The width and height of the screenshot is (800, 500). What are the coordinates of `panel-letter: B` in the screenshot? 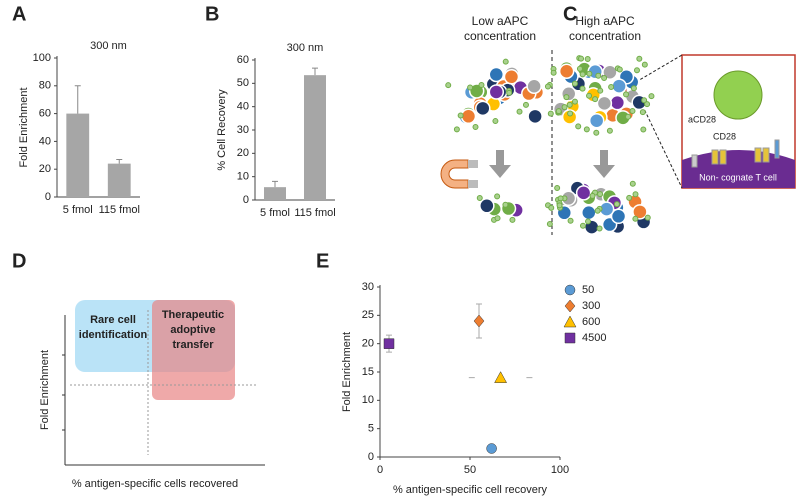 It's located at (212, 14).